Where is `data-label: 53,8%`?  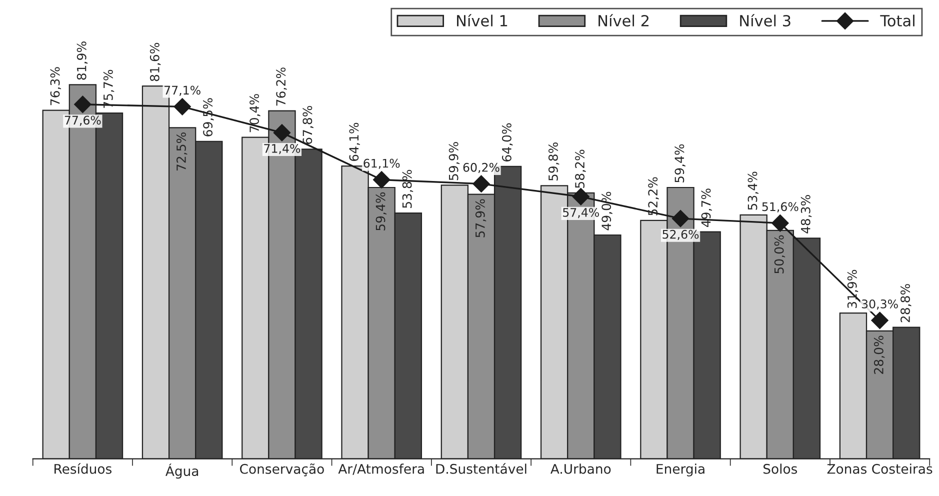
data-label: 53,8% is located at coordinates (408, 189).